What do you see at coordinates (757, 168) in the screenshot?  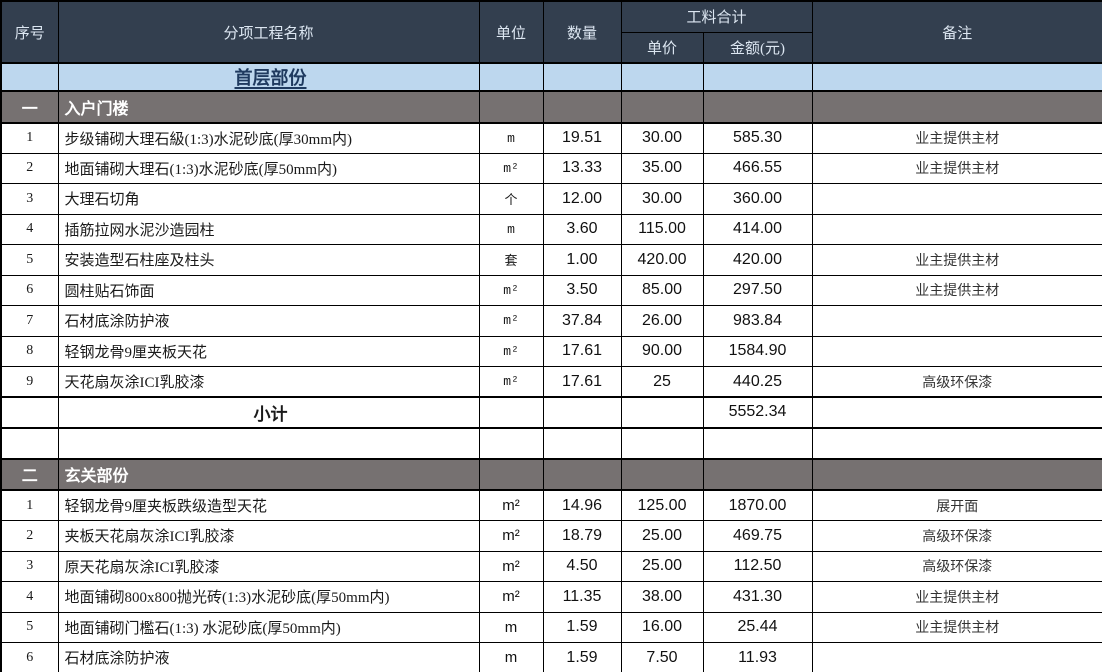 I see `item-amount: 466.55` at bounding box center [757, 168].